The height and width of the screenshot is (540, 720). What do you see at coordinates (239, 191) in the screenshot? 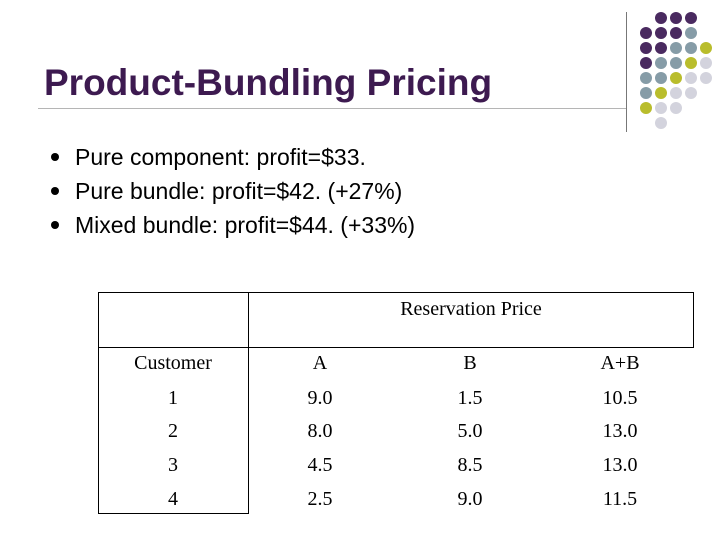
I see `bullet-text: Pure bundle: profit=$42. (+27%)` at bounding box center [239, 191].